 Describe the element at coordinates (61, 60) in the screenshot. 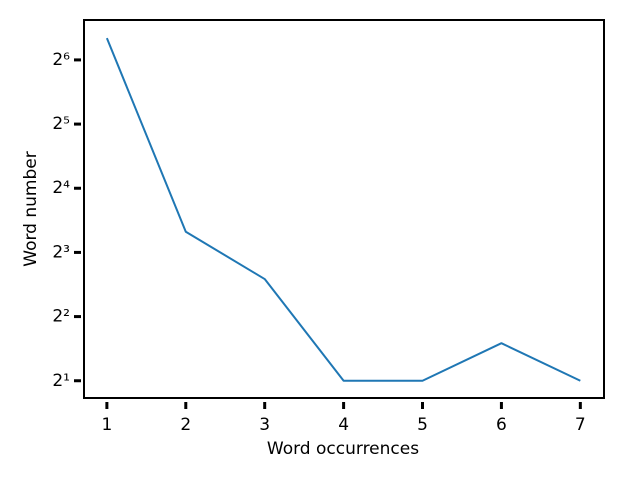

I see `y-tick-label: 2⁶` at that location.